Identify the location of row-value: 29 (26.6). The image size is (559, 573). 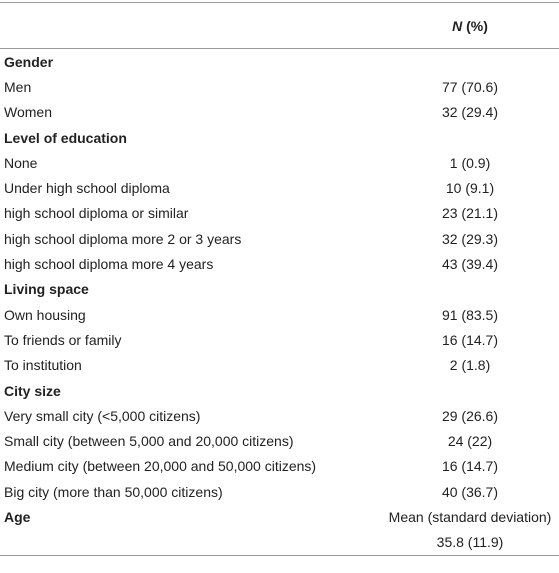
(470, 415).